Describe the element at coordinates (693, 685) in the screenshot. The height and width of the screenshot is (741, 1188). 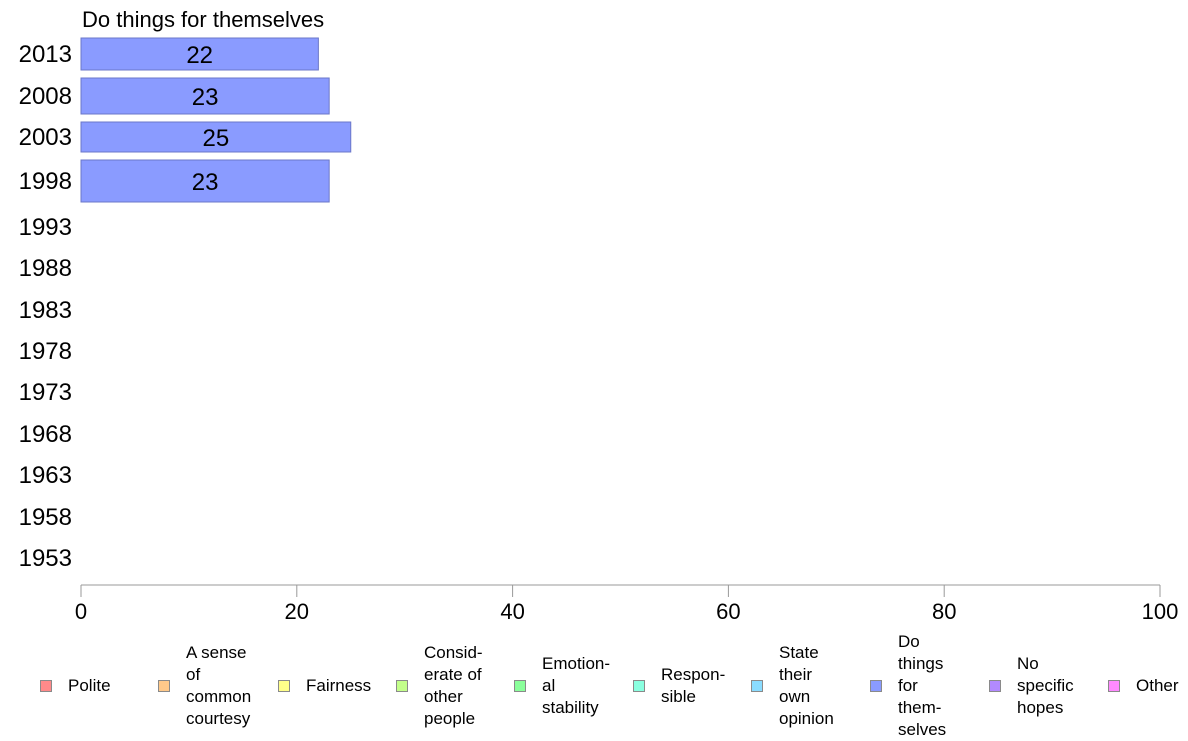
I see `legend-label: Respon- sible` at that location.